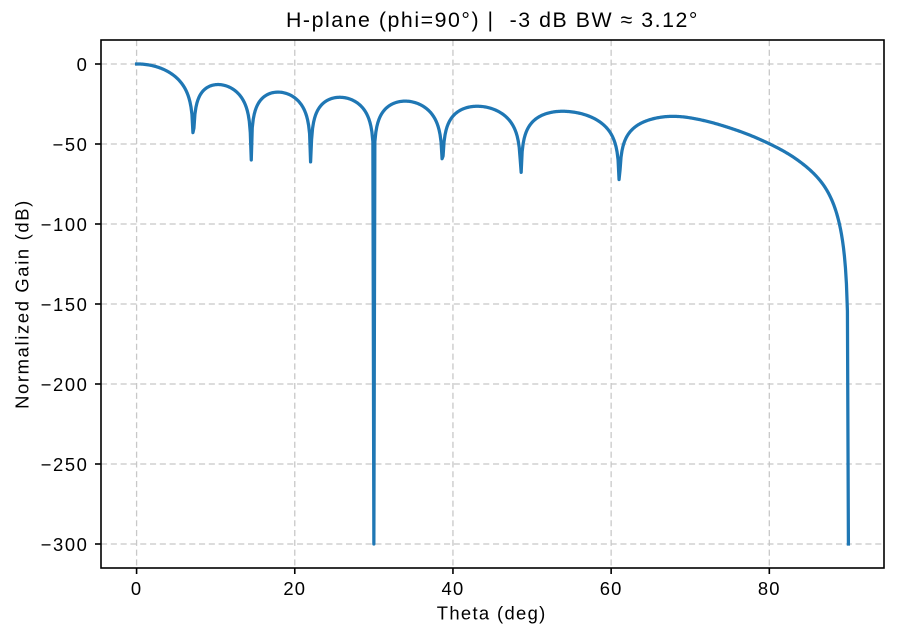 This screenshot has width=897, height=637. I want to click on svg-text: −200, so click(65, 384).